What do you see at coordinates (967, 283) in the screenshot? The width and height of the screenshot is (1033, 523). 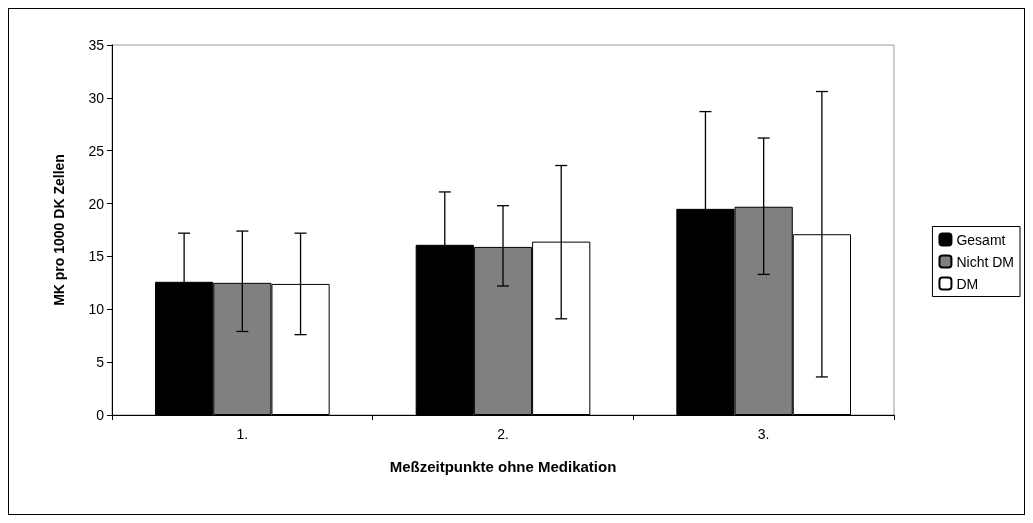 I see `legend-label: DM` at bounding box center [967, 283].